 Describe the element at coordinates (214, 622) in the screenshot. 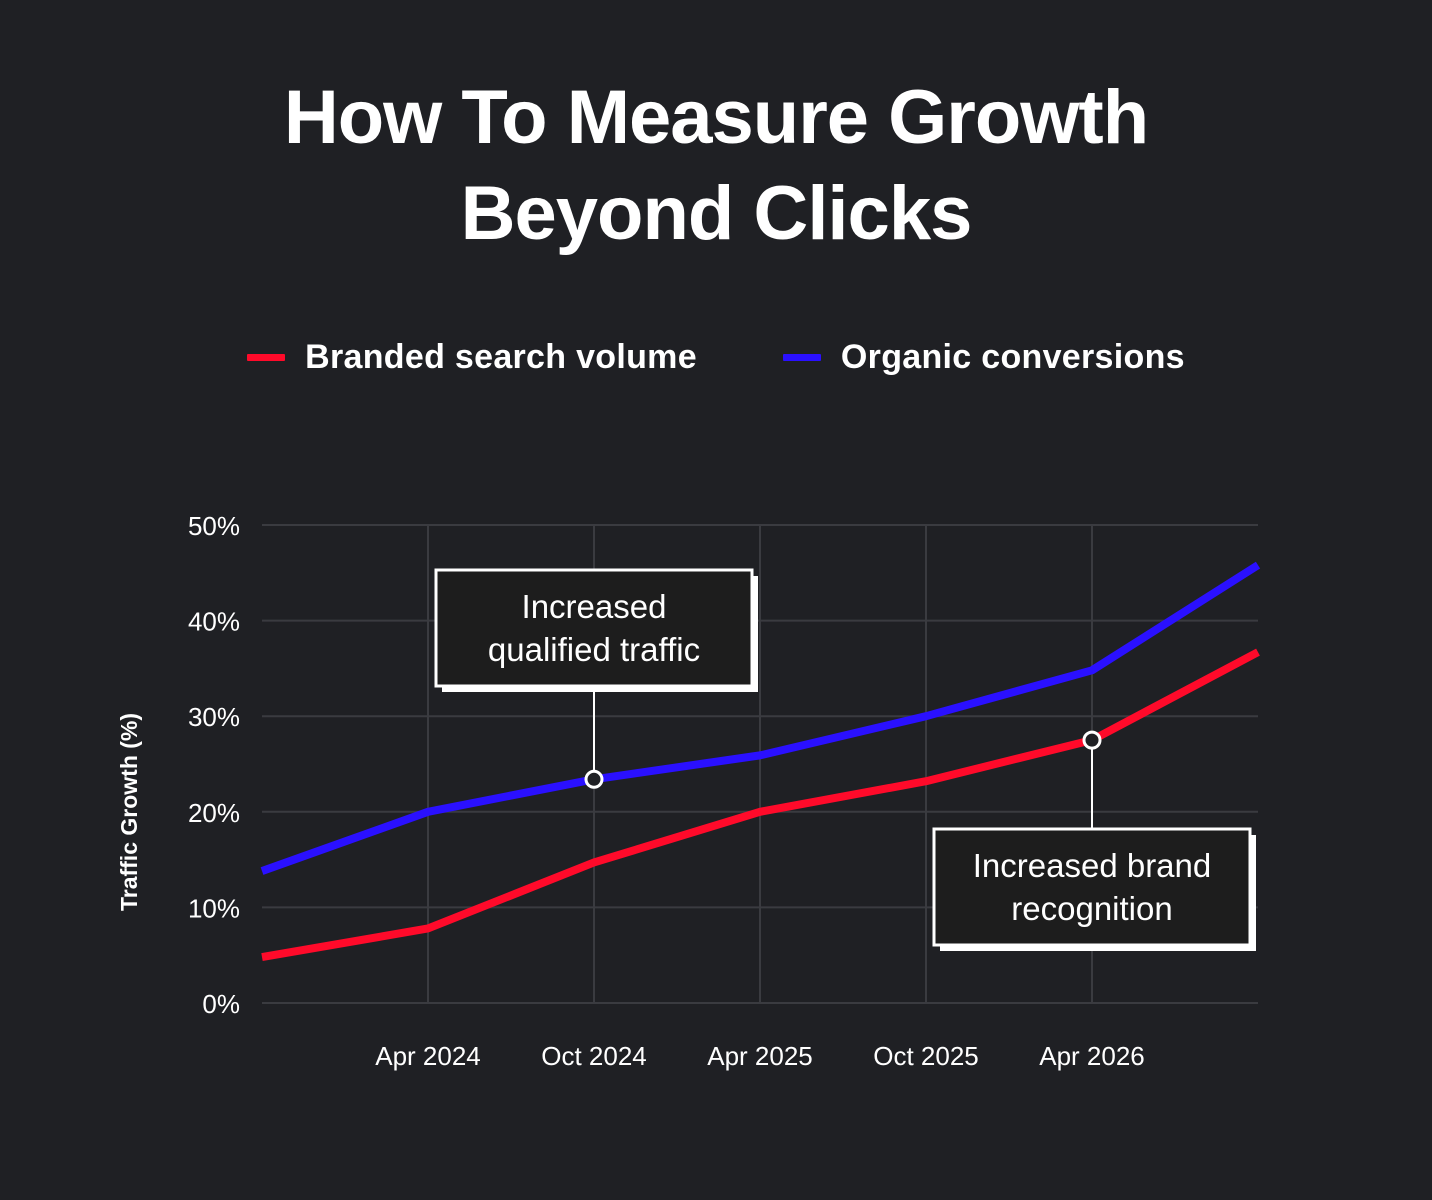

I see `y-tick-label: 40%` at that location.